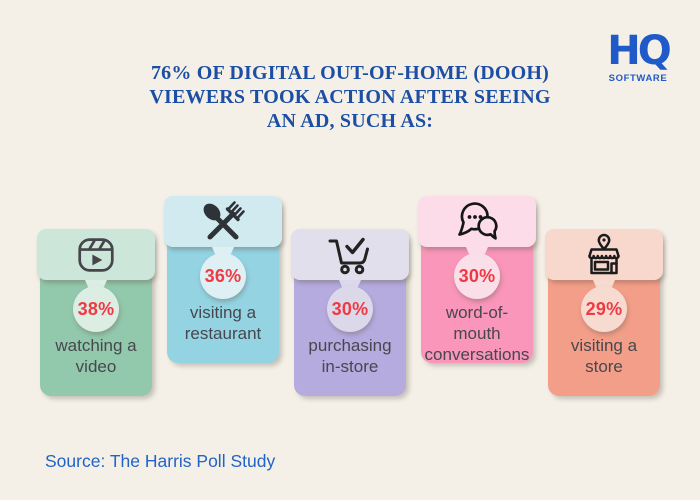 The width and height of the screenshot is (700, 500). I want to click on card-label: visiting a restaurant, so click(223, 323).